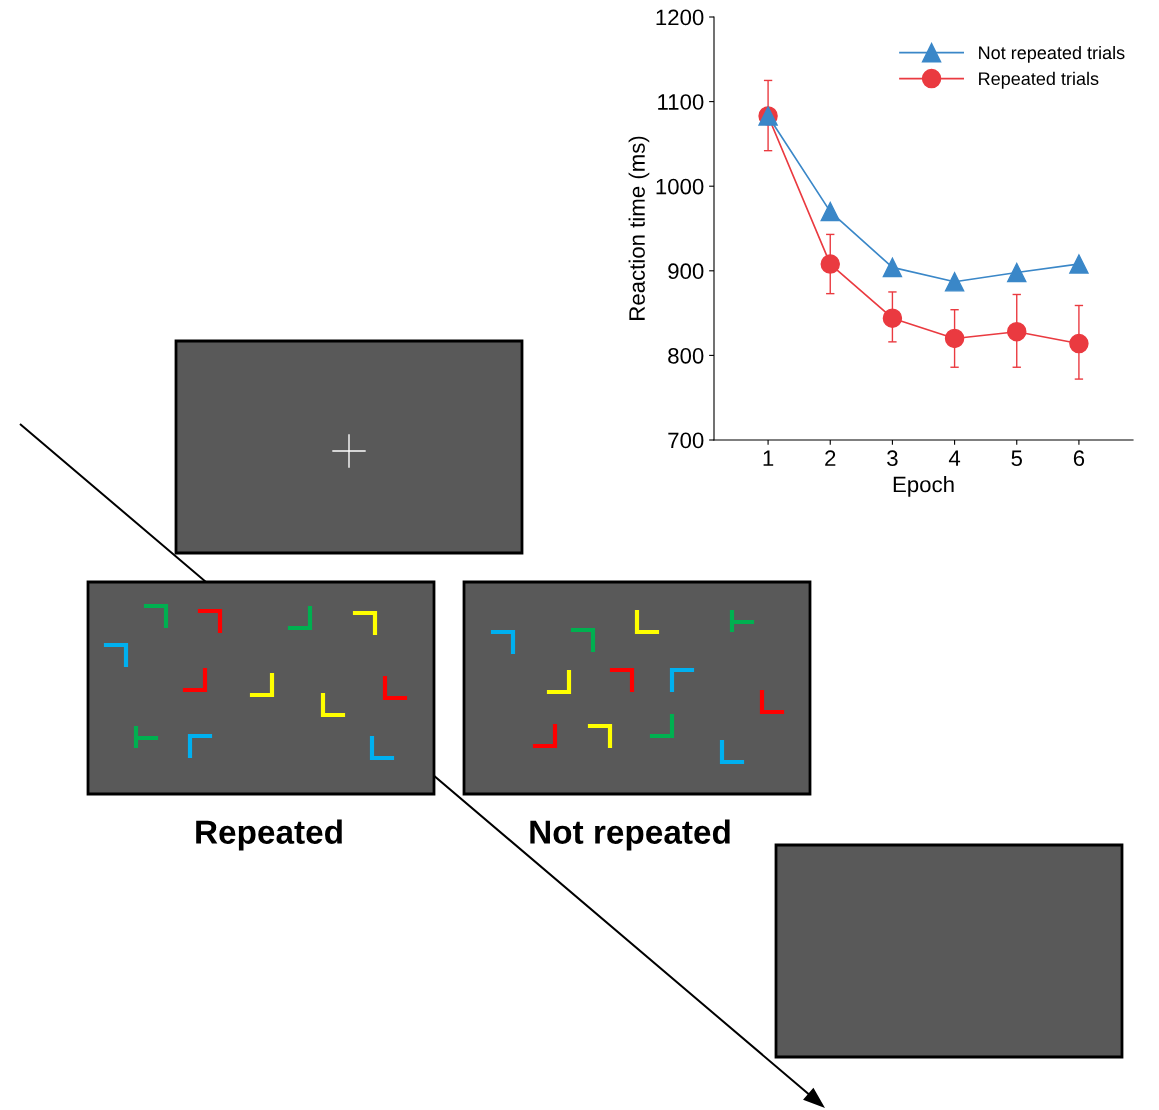 The image size is (1159, 1110). I want to click on y-tick-label: 1000, so click(680, 186).